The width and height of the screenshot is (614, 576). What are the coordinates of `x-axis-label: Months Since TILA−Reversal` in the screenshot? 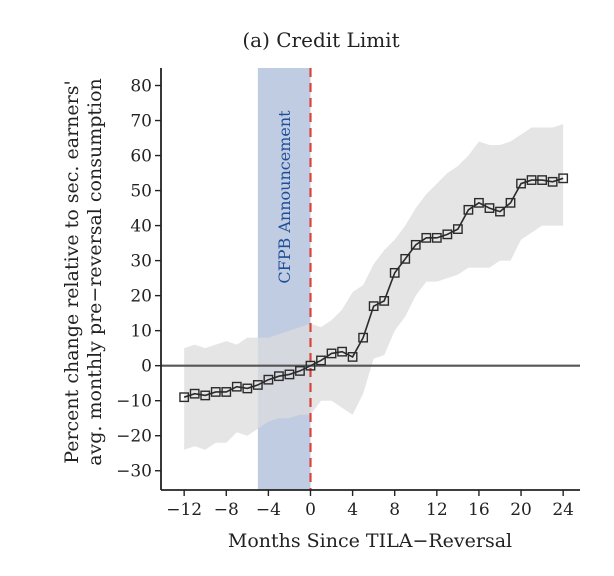 It's located at (370, 541).